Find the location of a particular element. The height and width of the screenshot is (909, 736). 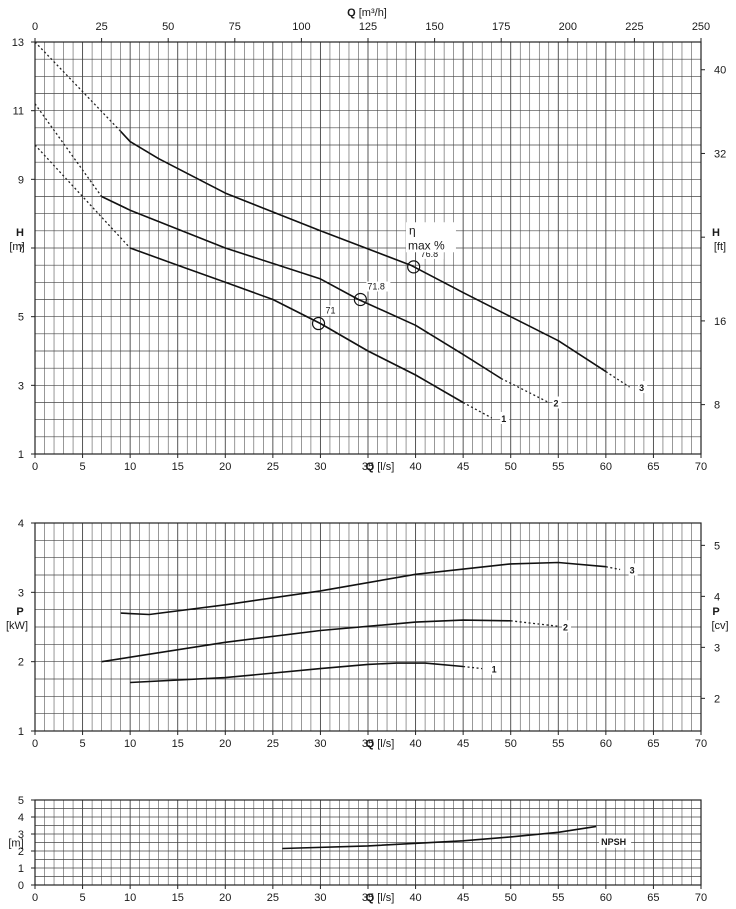

efficiency-label: 71 is located at coordinates (331, 311).